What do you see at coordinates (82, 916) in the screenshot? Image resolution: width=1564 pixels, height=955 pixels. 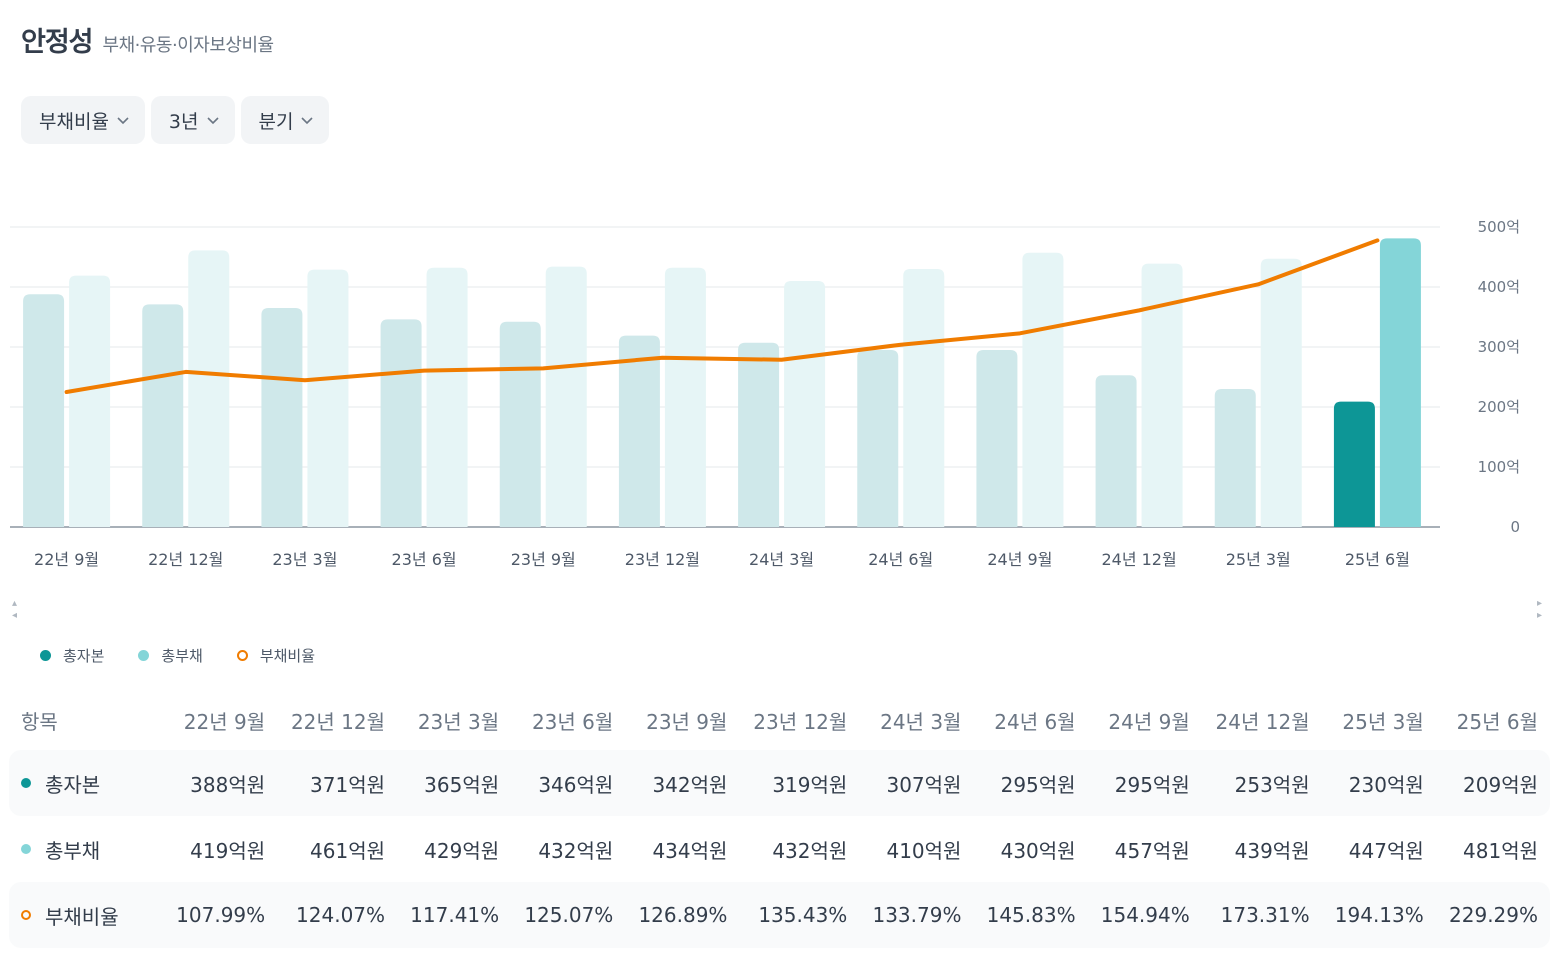 I see `row-label: 부채비율` at bounding box center [82, 916].